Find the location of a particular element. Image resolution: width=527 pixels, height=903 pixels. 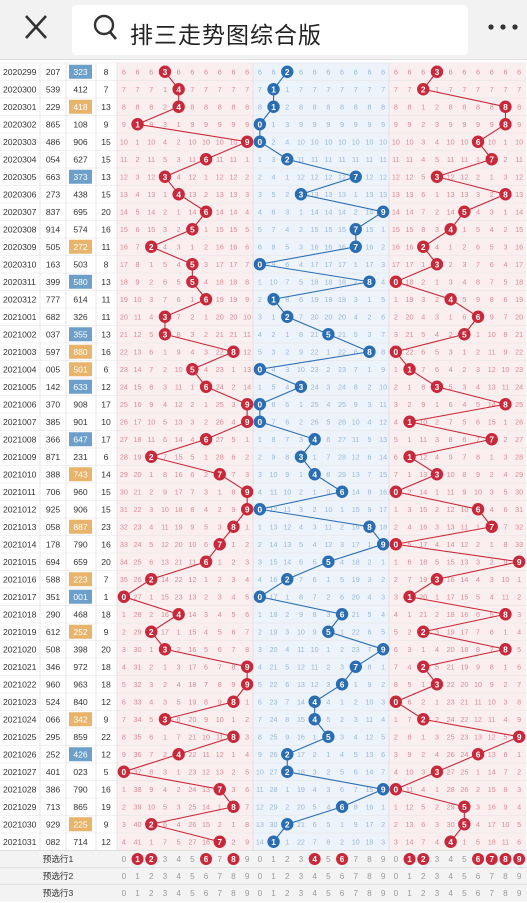

miss-count: 37 is located at coordinates (138, 771).